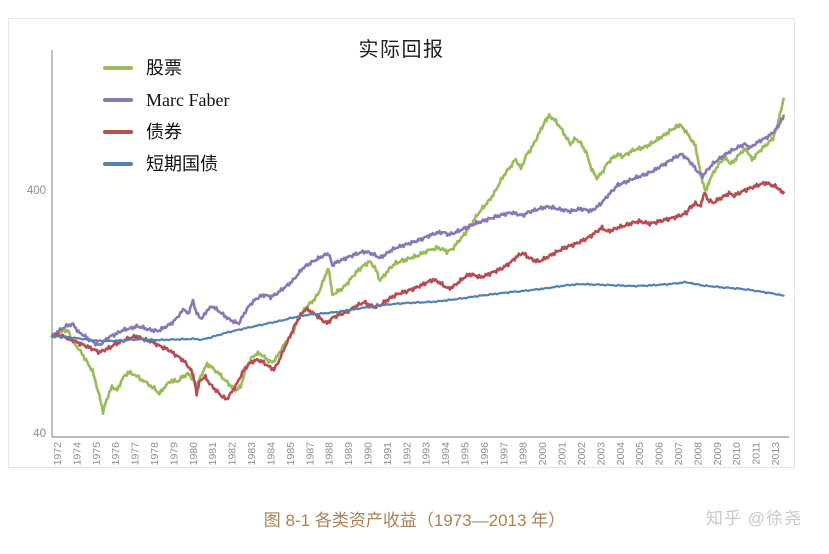  I want to click on legend-label-stocks: 股票, so click(164, 68).